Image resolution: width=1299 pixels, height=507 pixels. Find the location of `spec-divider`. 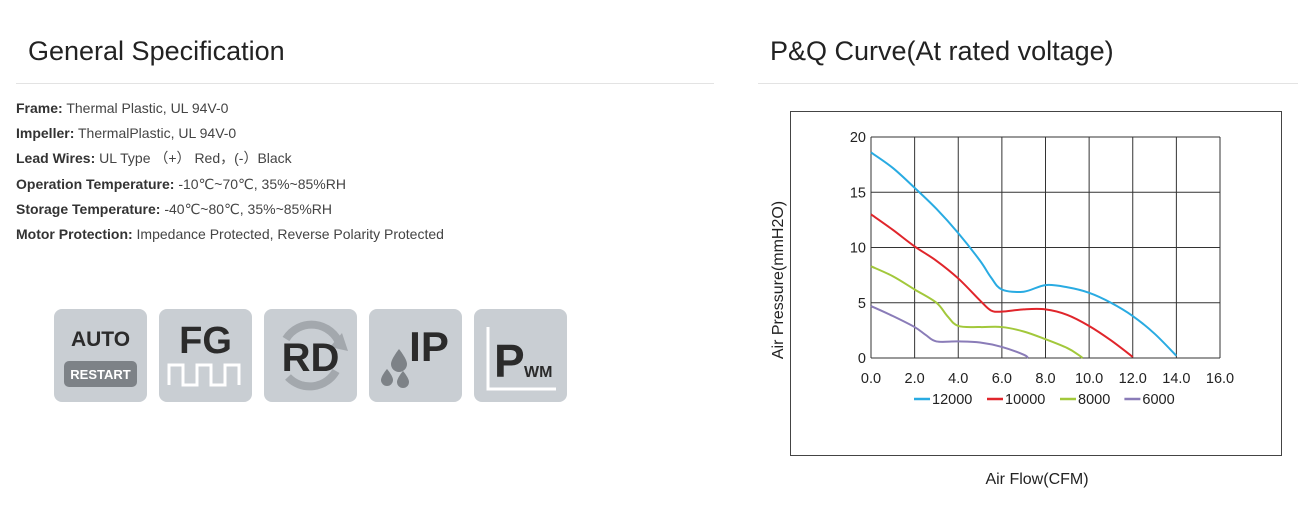

spec-divider is located at coordinates (365, 83).